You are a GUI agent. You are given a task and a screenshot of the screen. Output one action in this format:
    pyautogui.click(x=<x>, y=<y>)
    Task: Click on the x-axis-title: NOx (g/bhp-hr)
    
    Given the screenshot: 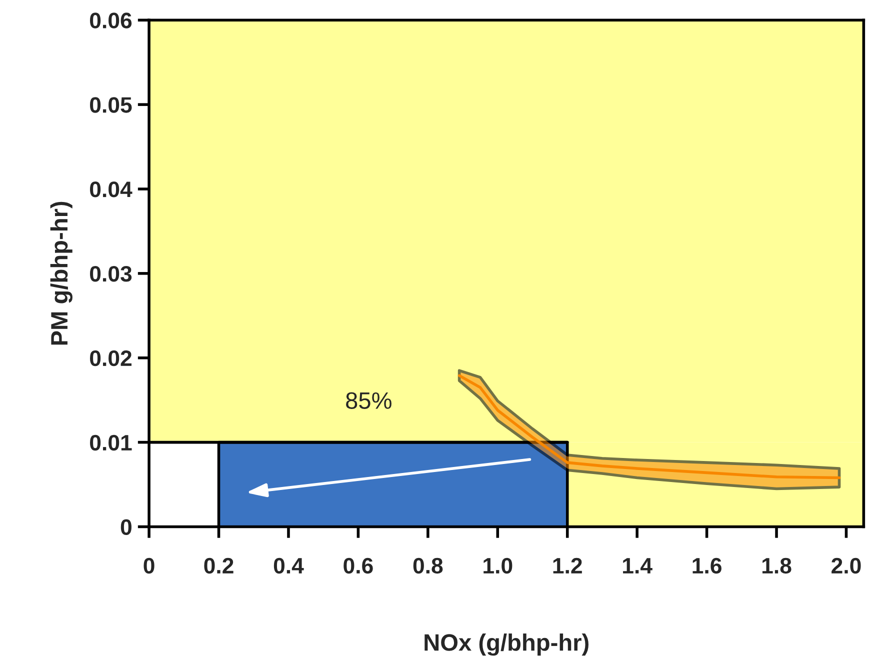 What is the action you would take?
    pyautogui.click(x=506, y=645)
    